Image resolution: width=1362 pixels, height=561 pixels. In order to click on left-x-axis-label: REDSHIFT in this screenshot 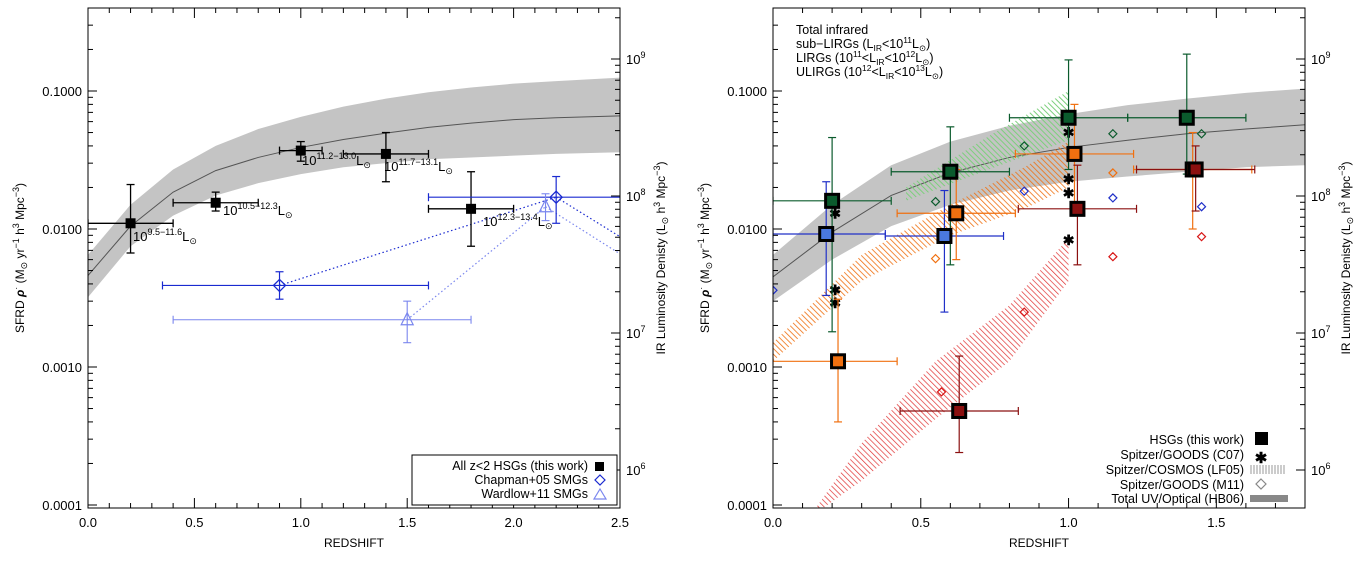, I will do `click(354, 543)`.